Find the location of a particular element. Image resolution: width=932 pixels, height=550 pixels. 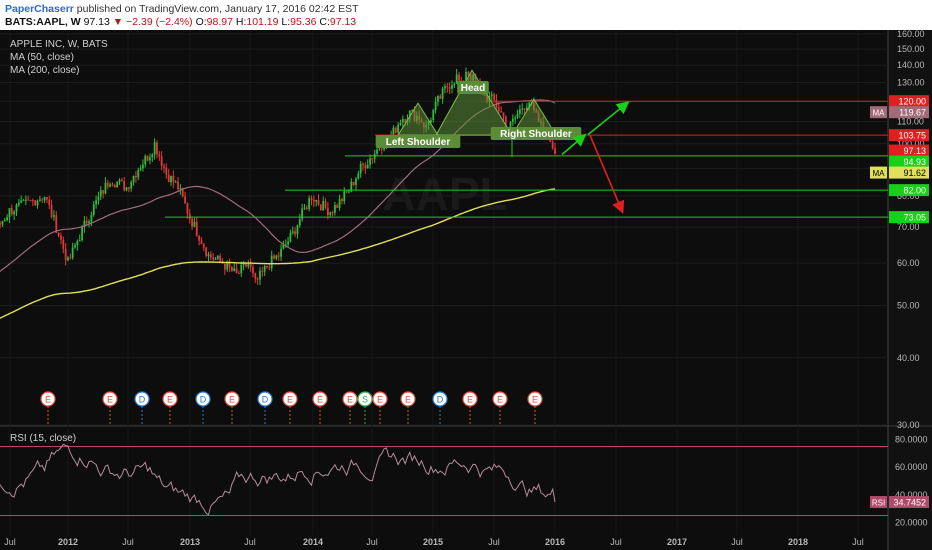

price-tick-label: 160.00 is located at coordinates (911, 34).